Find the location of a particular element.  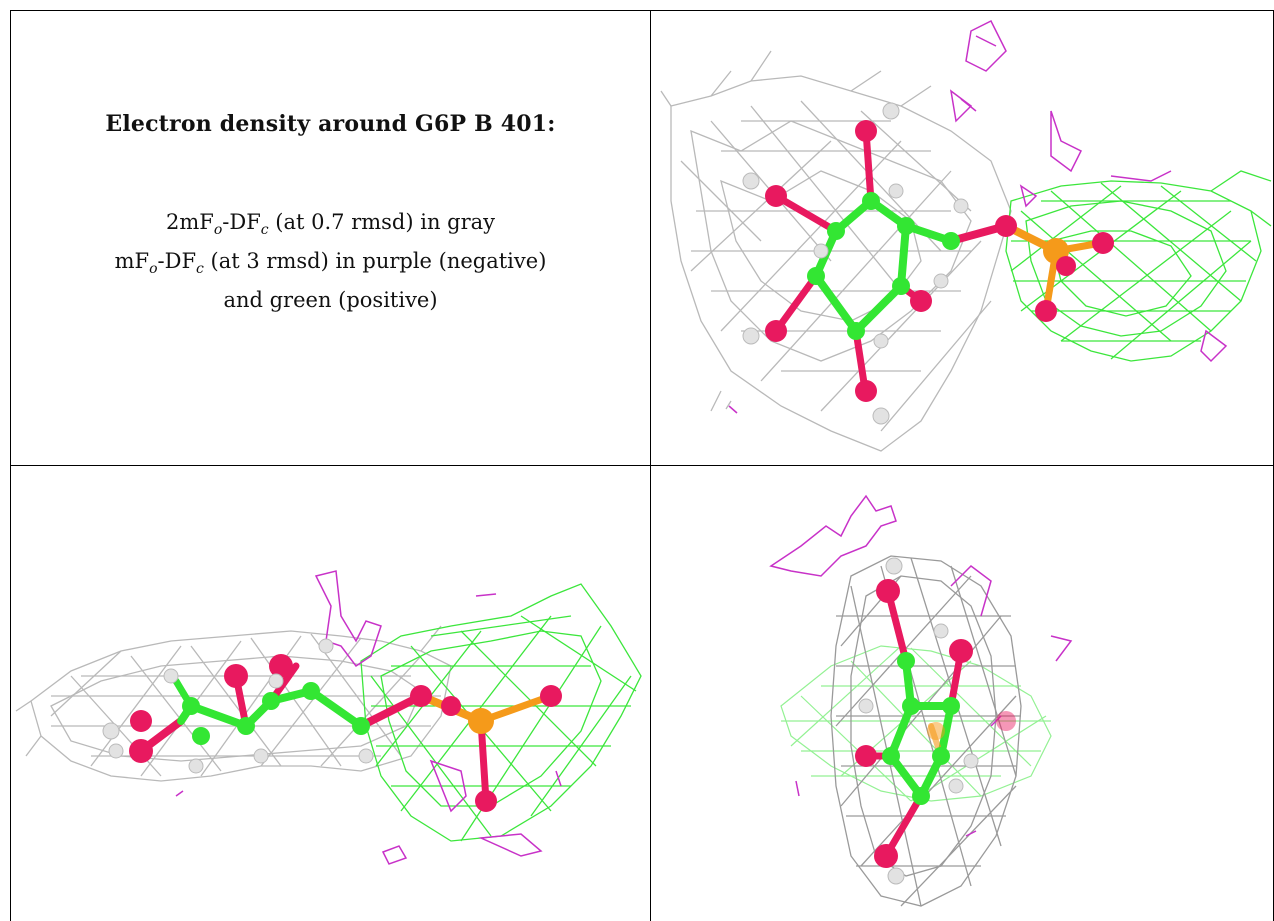

caption-line-2: mFo-DFc (at 3 rmsd) in purple (negative) is located at coordinates (330, 263).